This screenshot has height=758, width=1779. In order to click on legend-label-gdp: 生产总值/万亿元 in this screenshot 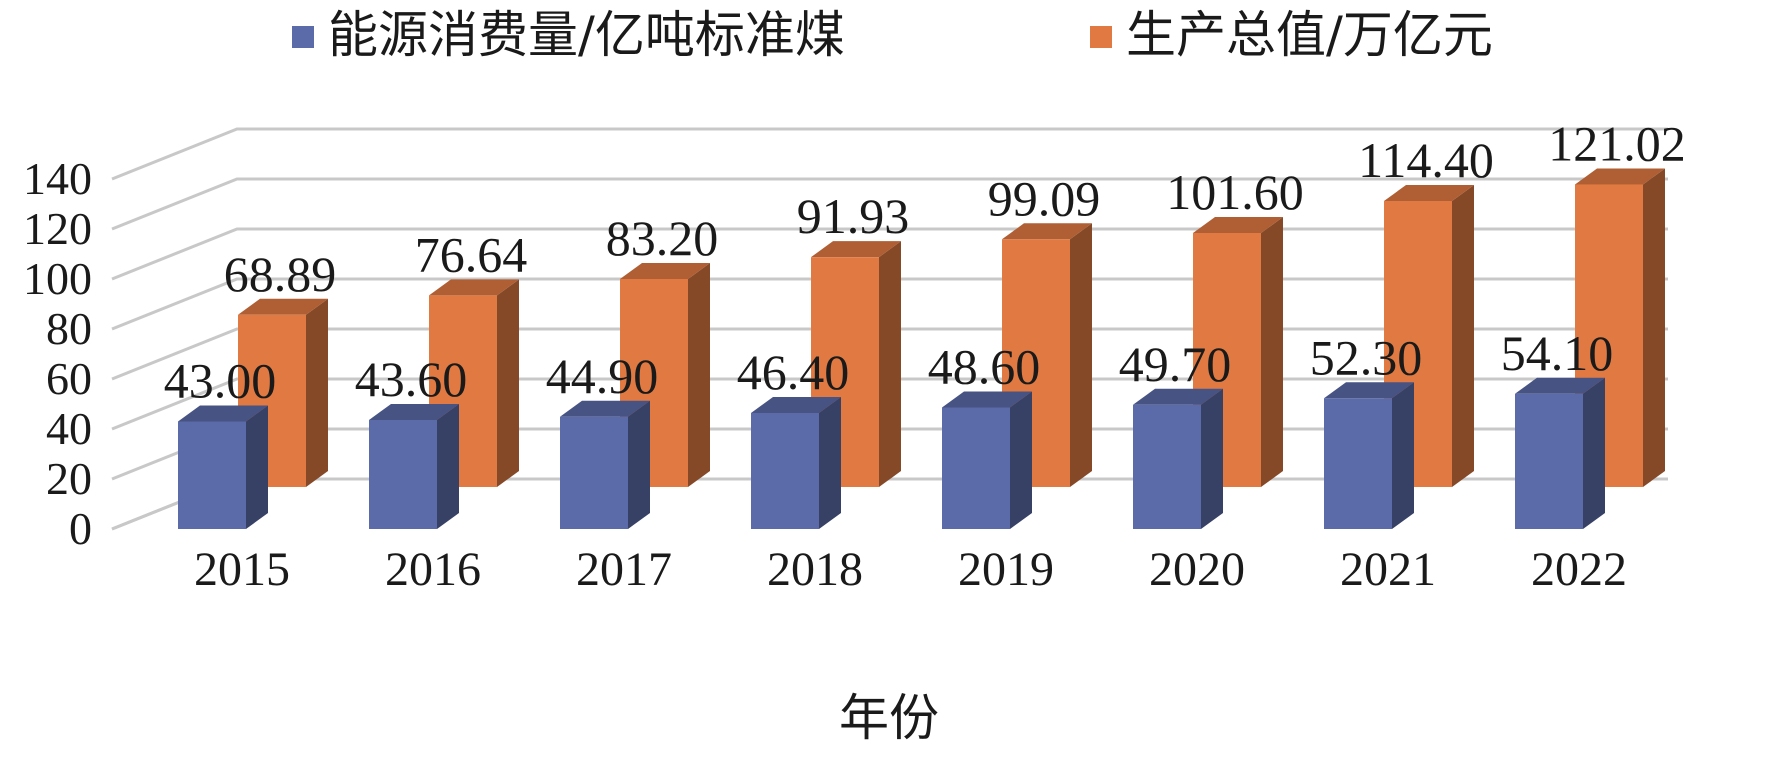, I will do `click(1309, 35)`.